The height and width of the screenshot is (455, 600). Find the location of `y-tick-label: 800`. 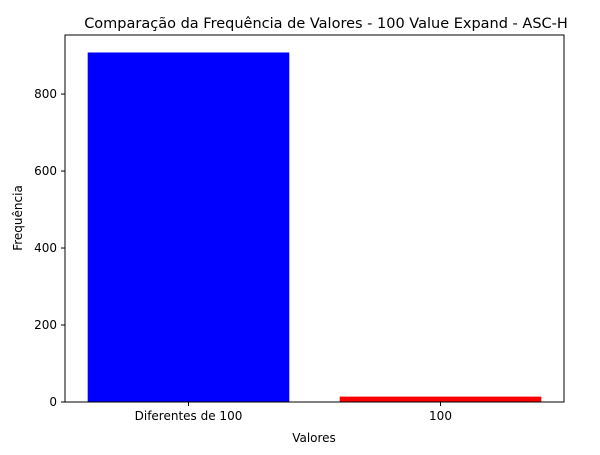

y-tick-label: 800 is located at coordinates (45, 94).